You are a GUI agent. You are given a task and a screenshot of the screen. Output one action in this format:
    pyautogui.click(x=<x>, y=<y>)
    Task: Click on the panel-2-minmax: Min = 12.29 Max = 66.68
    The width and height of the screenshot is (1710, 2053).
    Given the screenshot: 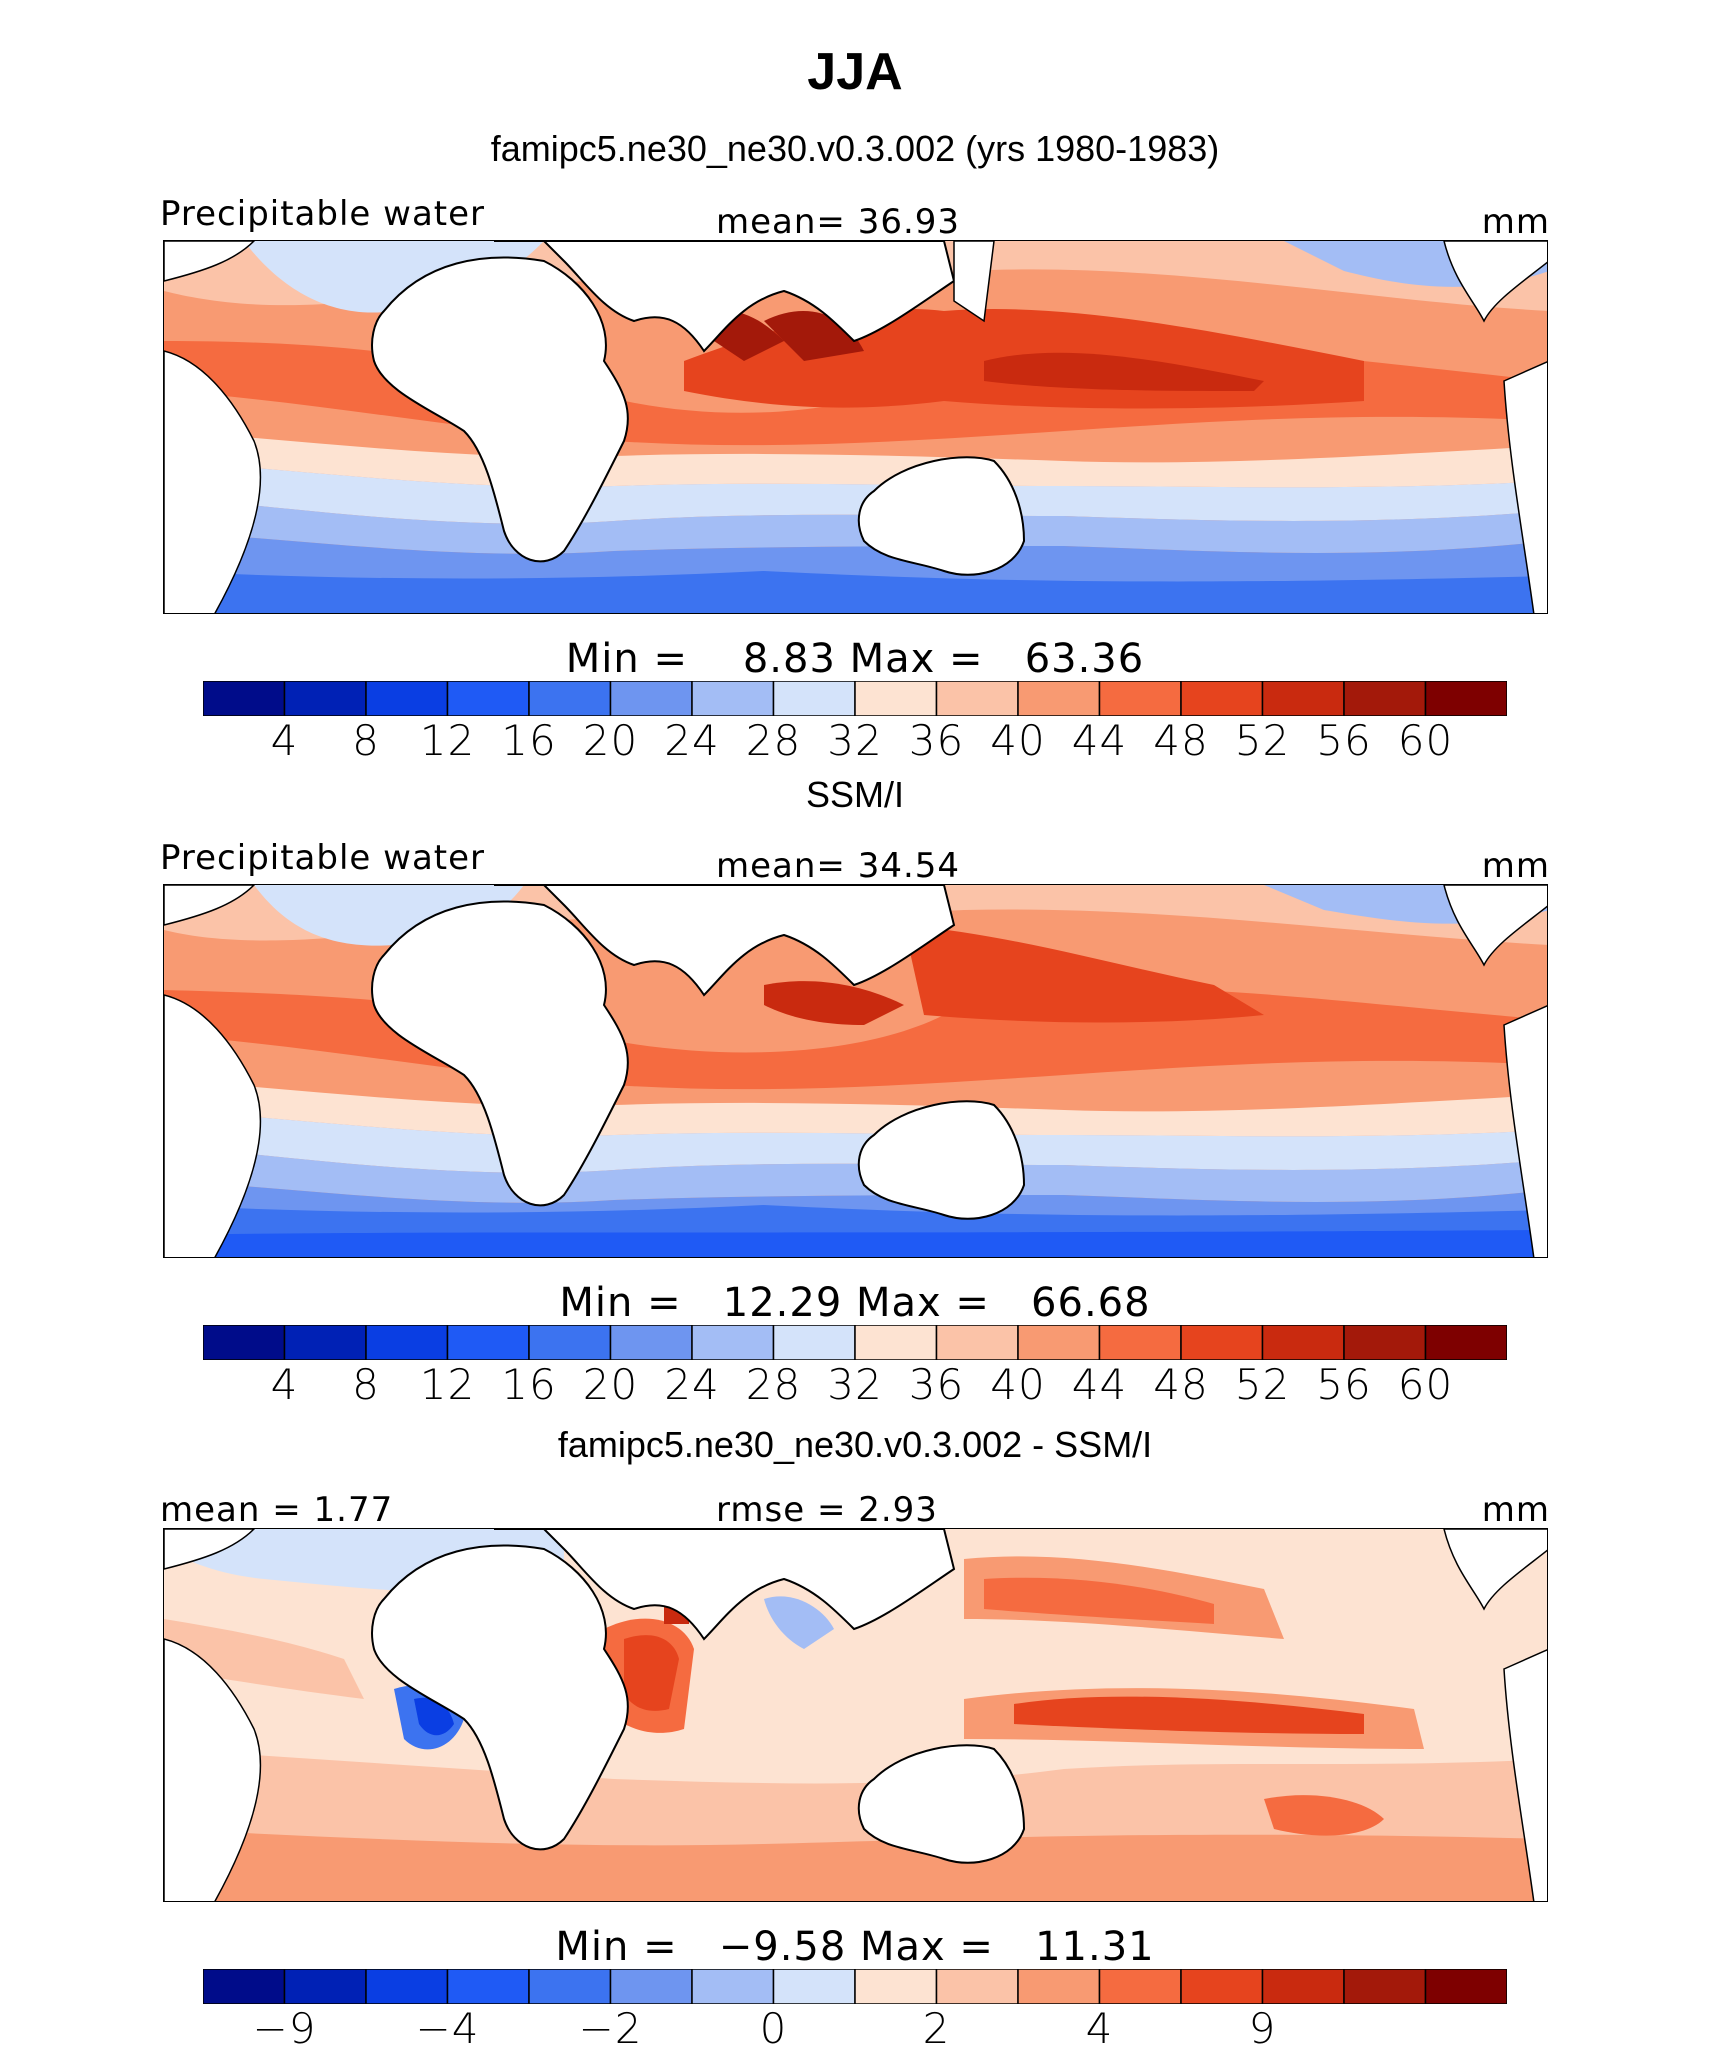 What is the action you would take?
    pyautogui.click(x=855, y=1303)
    